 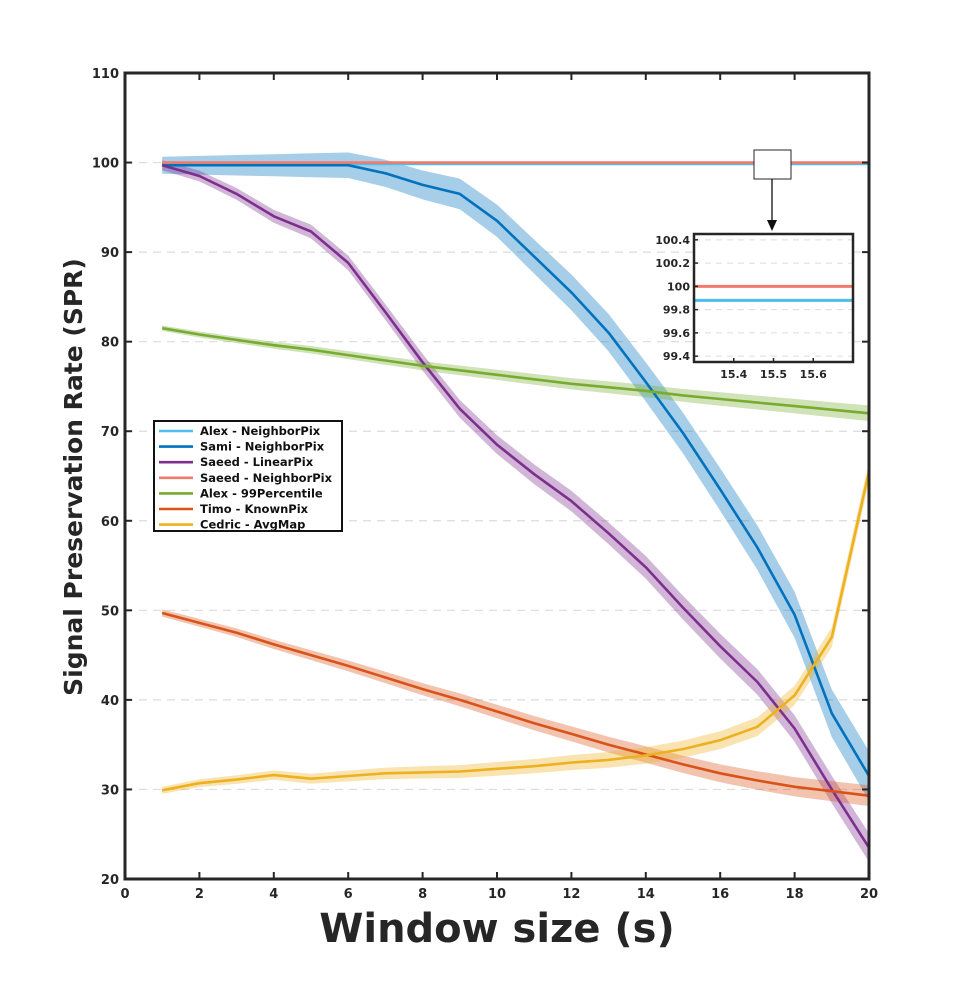 What do you see at coordinates (252, 525) in the screenshot?
I see `legend-label: Cedric - AvgMap` at bounding box center [252, 525].